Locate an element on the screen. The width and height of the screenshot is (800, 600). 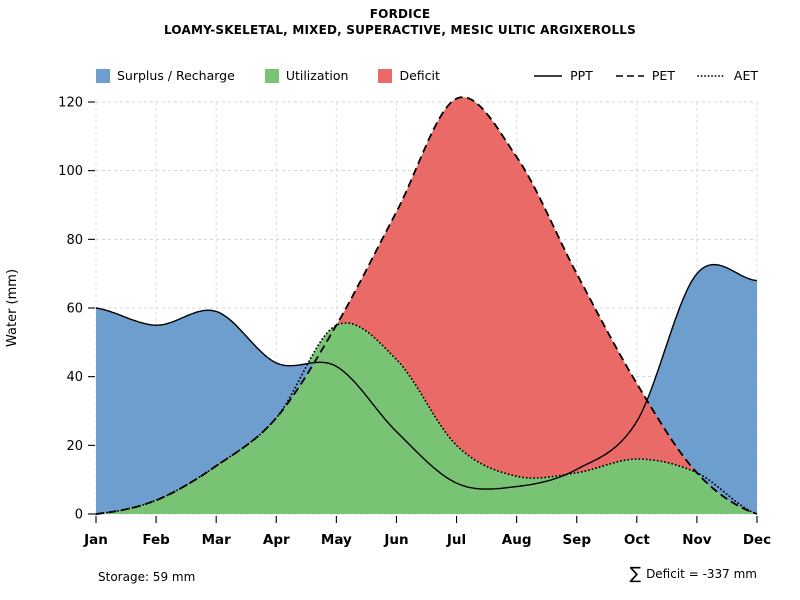
aet-line-sample is located at coordinates (712, 75).